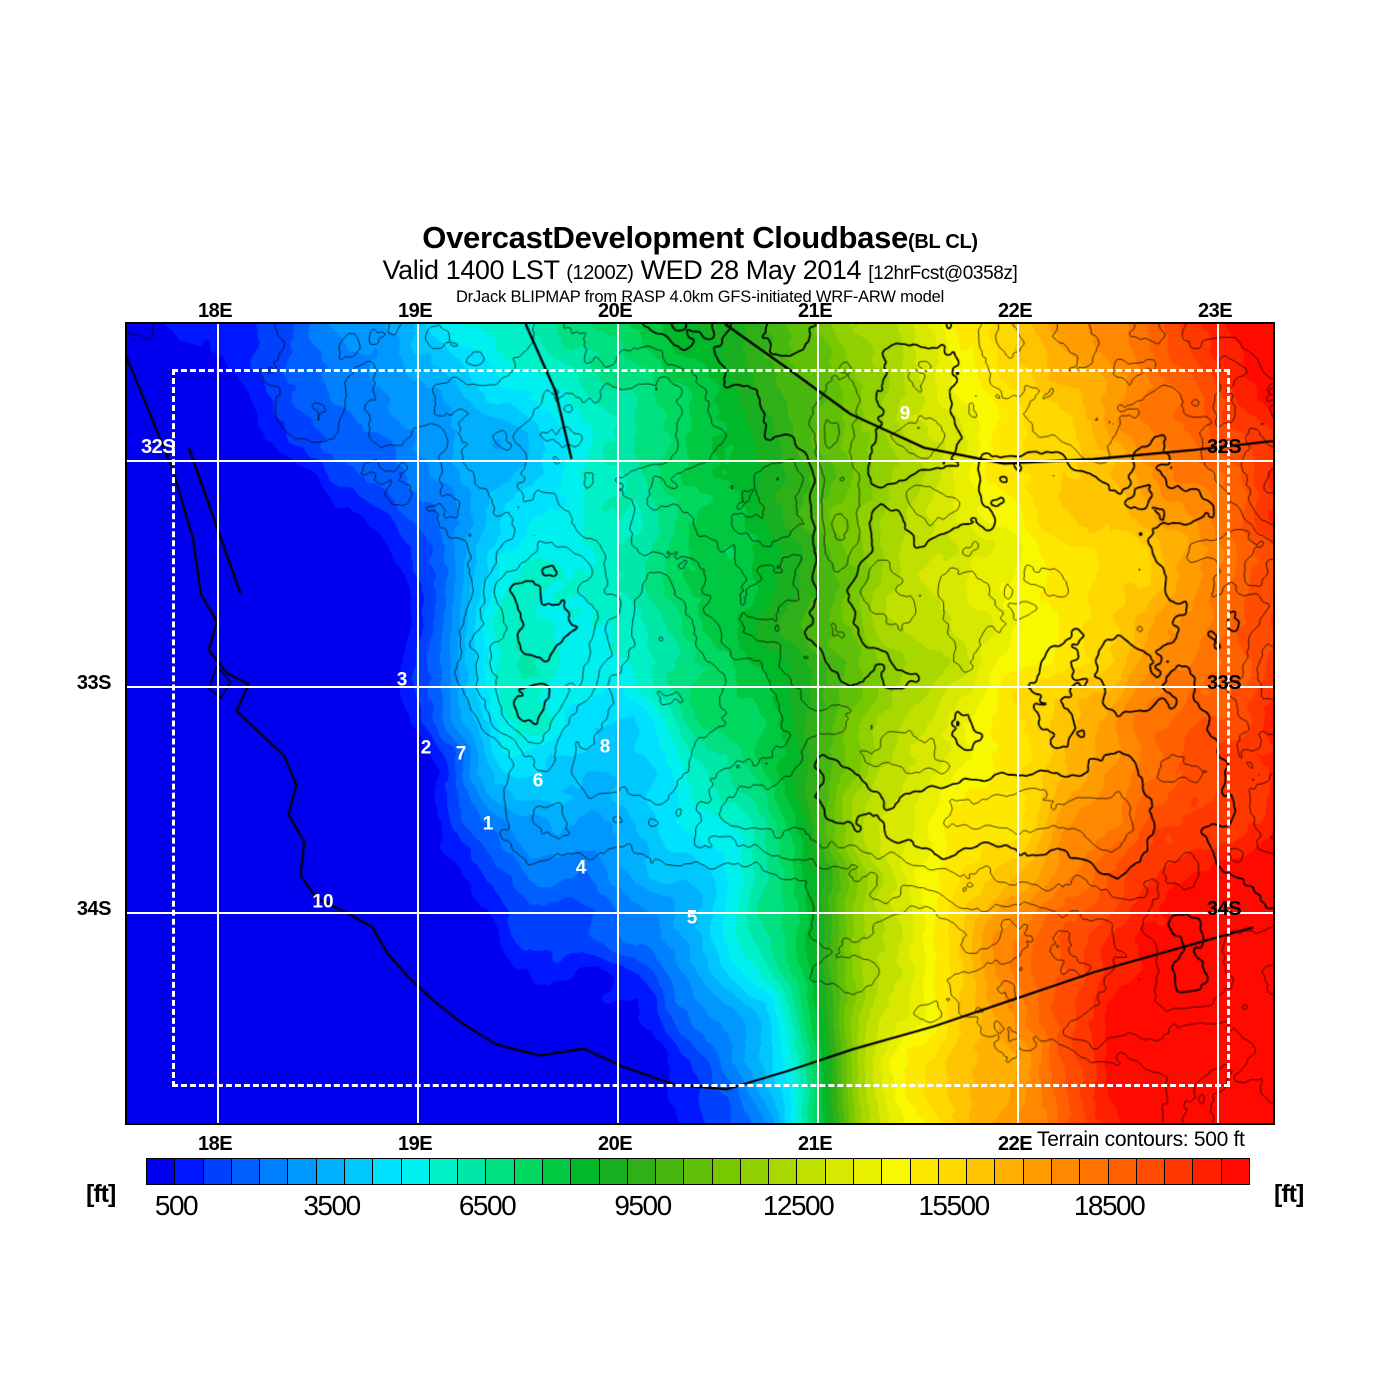 This screenshot has height=1400, width=1400. I want to click on lon-label-bottom-20E: 20E, so click(615, 1144).